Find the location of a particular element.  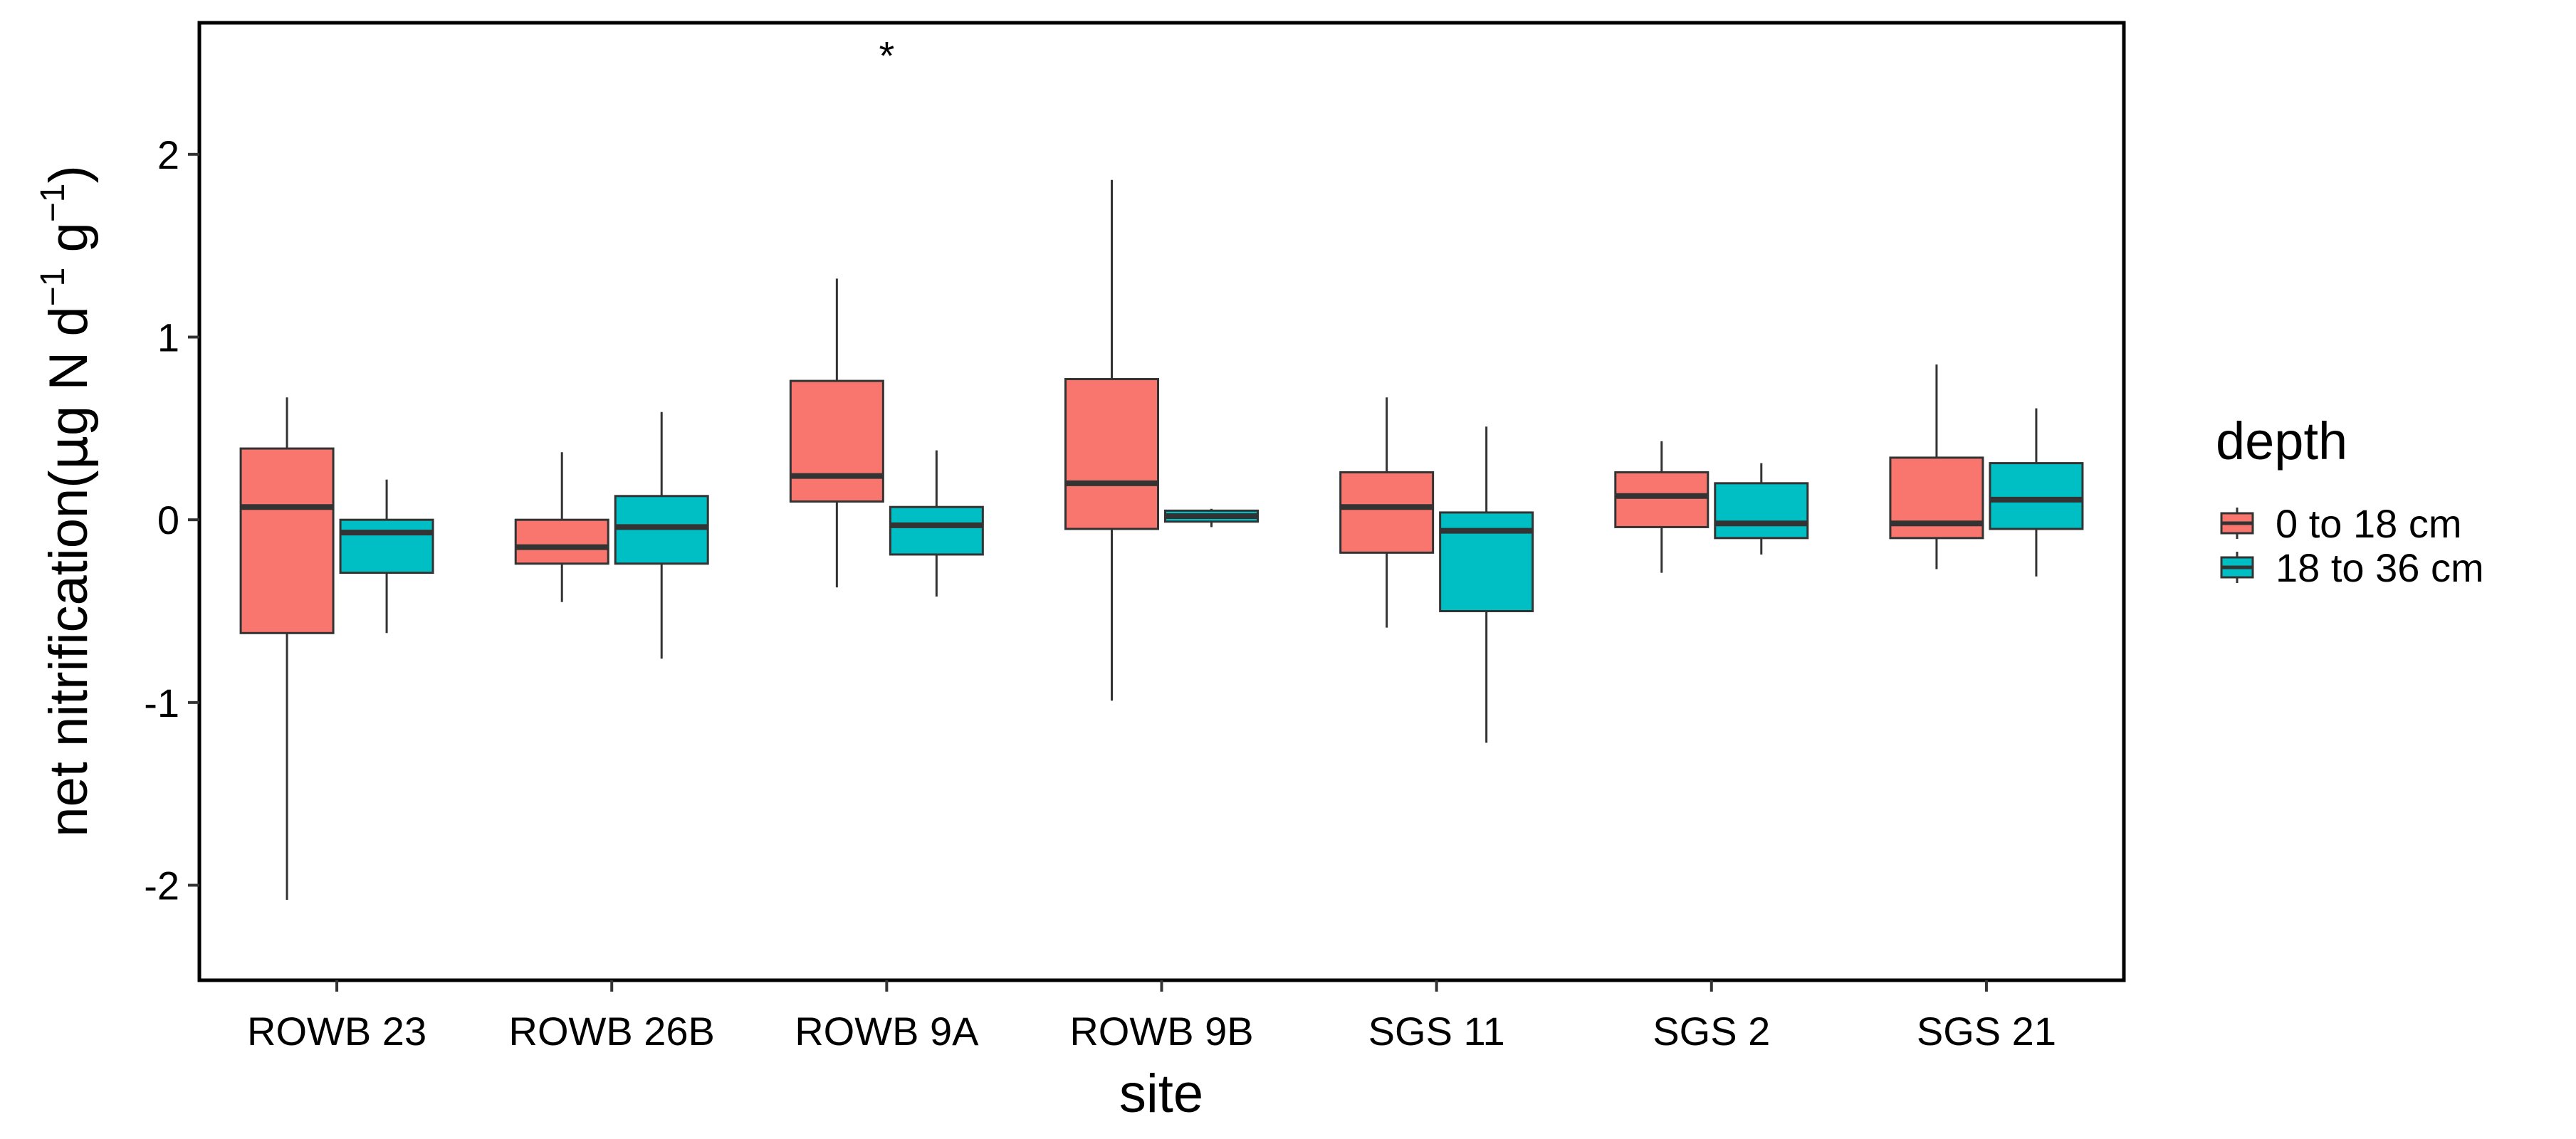

y-tick-label: 2 is located at coordinates (168, 154).